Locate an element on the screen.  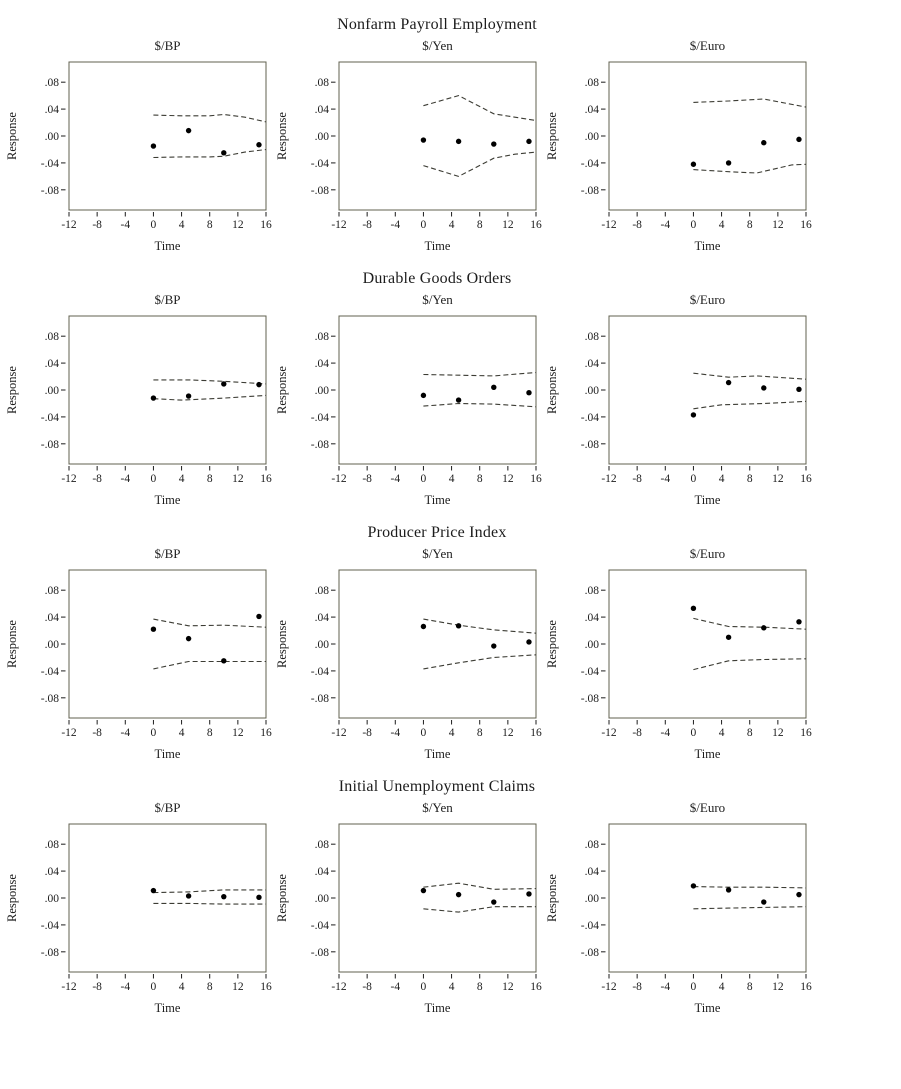
x-tick-label: 16 is located at coordinates (266, 987).